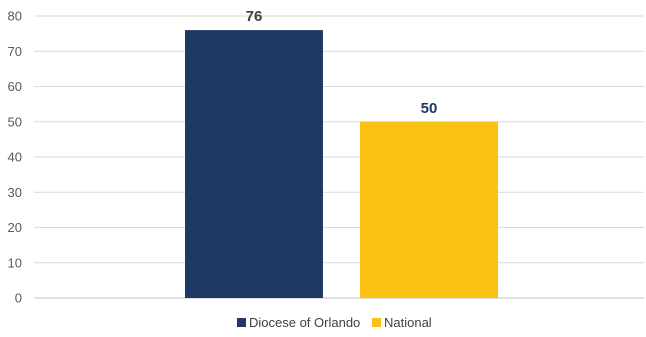  I want to click on legend: Diocese of Orlando National, so click(334, 322).